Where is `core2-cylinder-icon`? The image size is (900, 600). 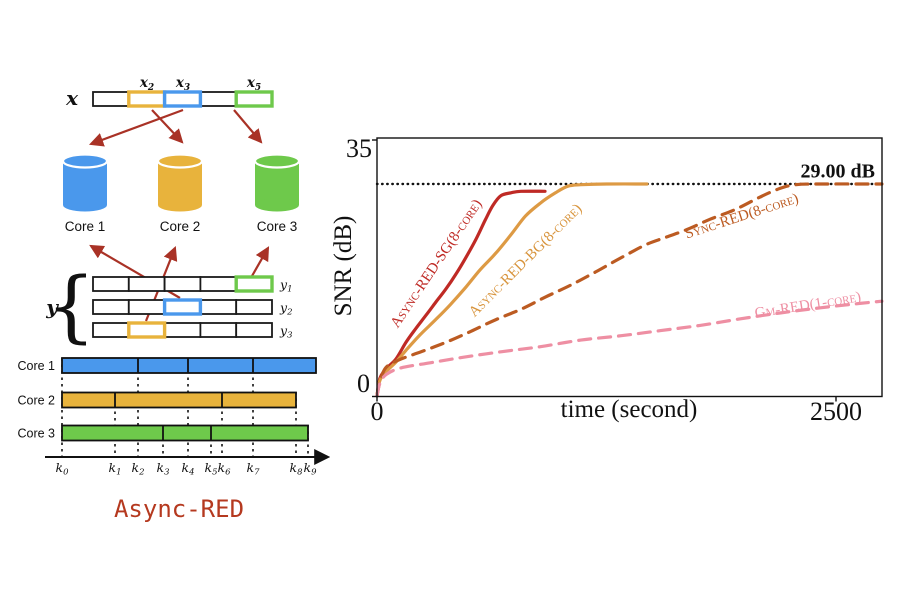
core2-cylinder-icon is located at coordinates (180, 182).